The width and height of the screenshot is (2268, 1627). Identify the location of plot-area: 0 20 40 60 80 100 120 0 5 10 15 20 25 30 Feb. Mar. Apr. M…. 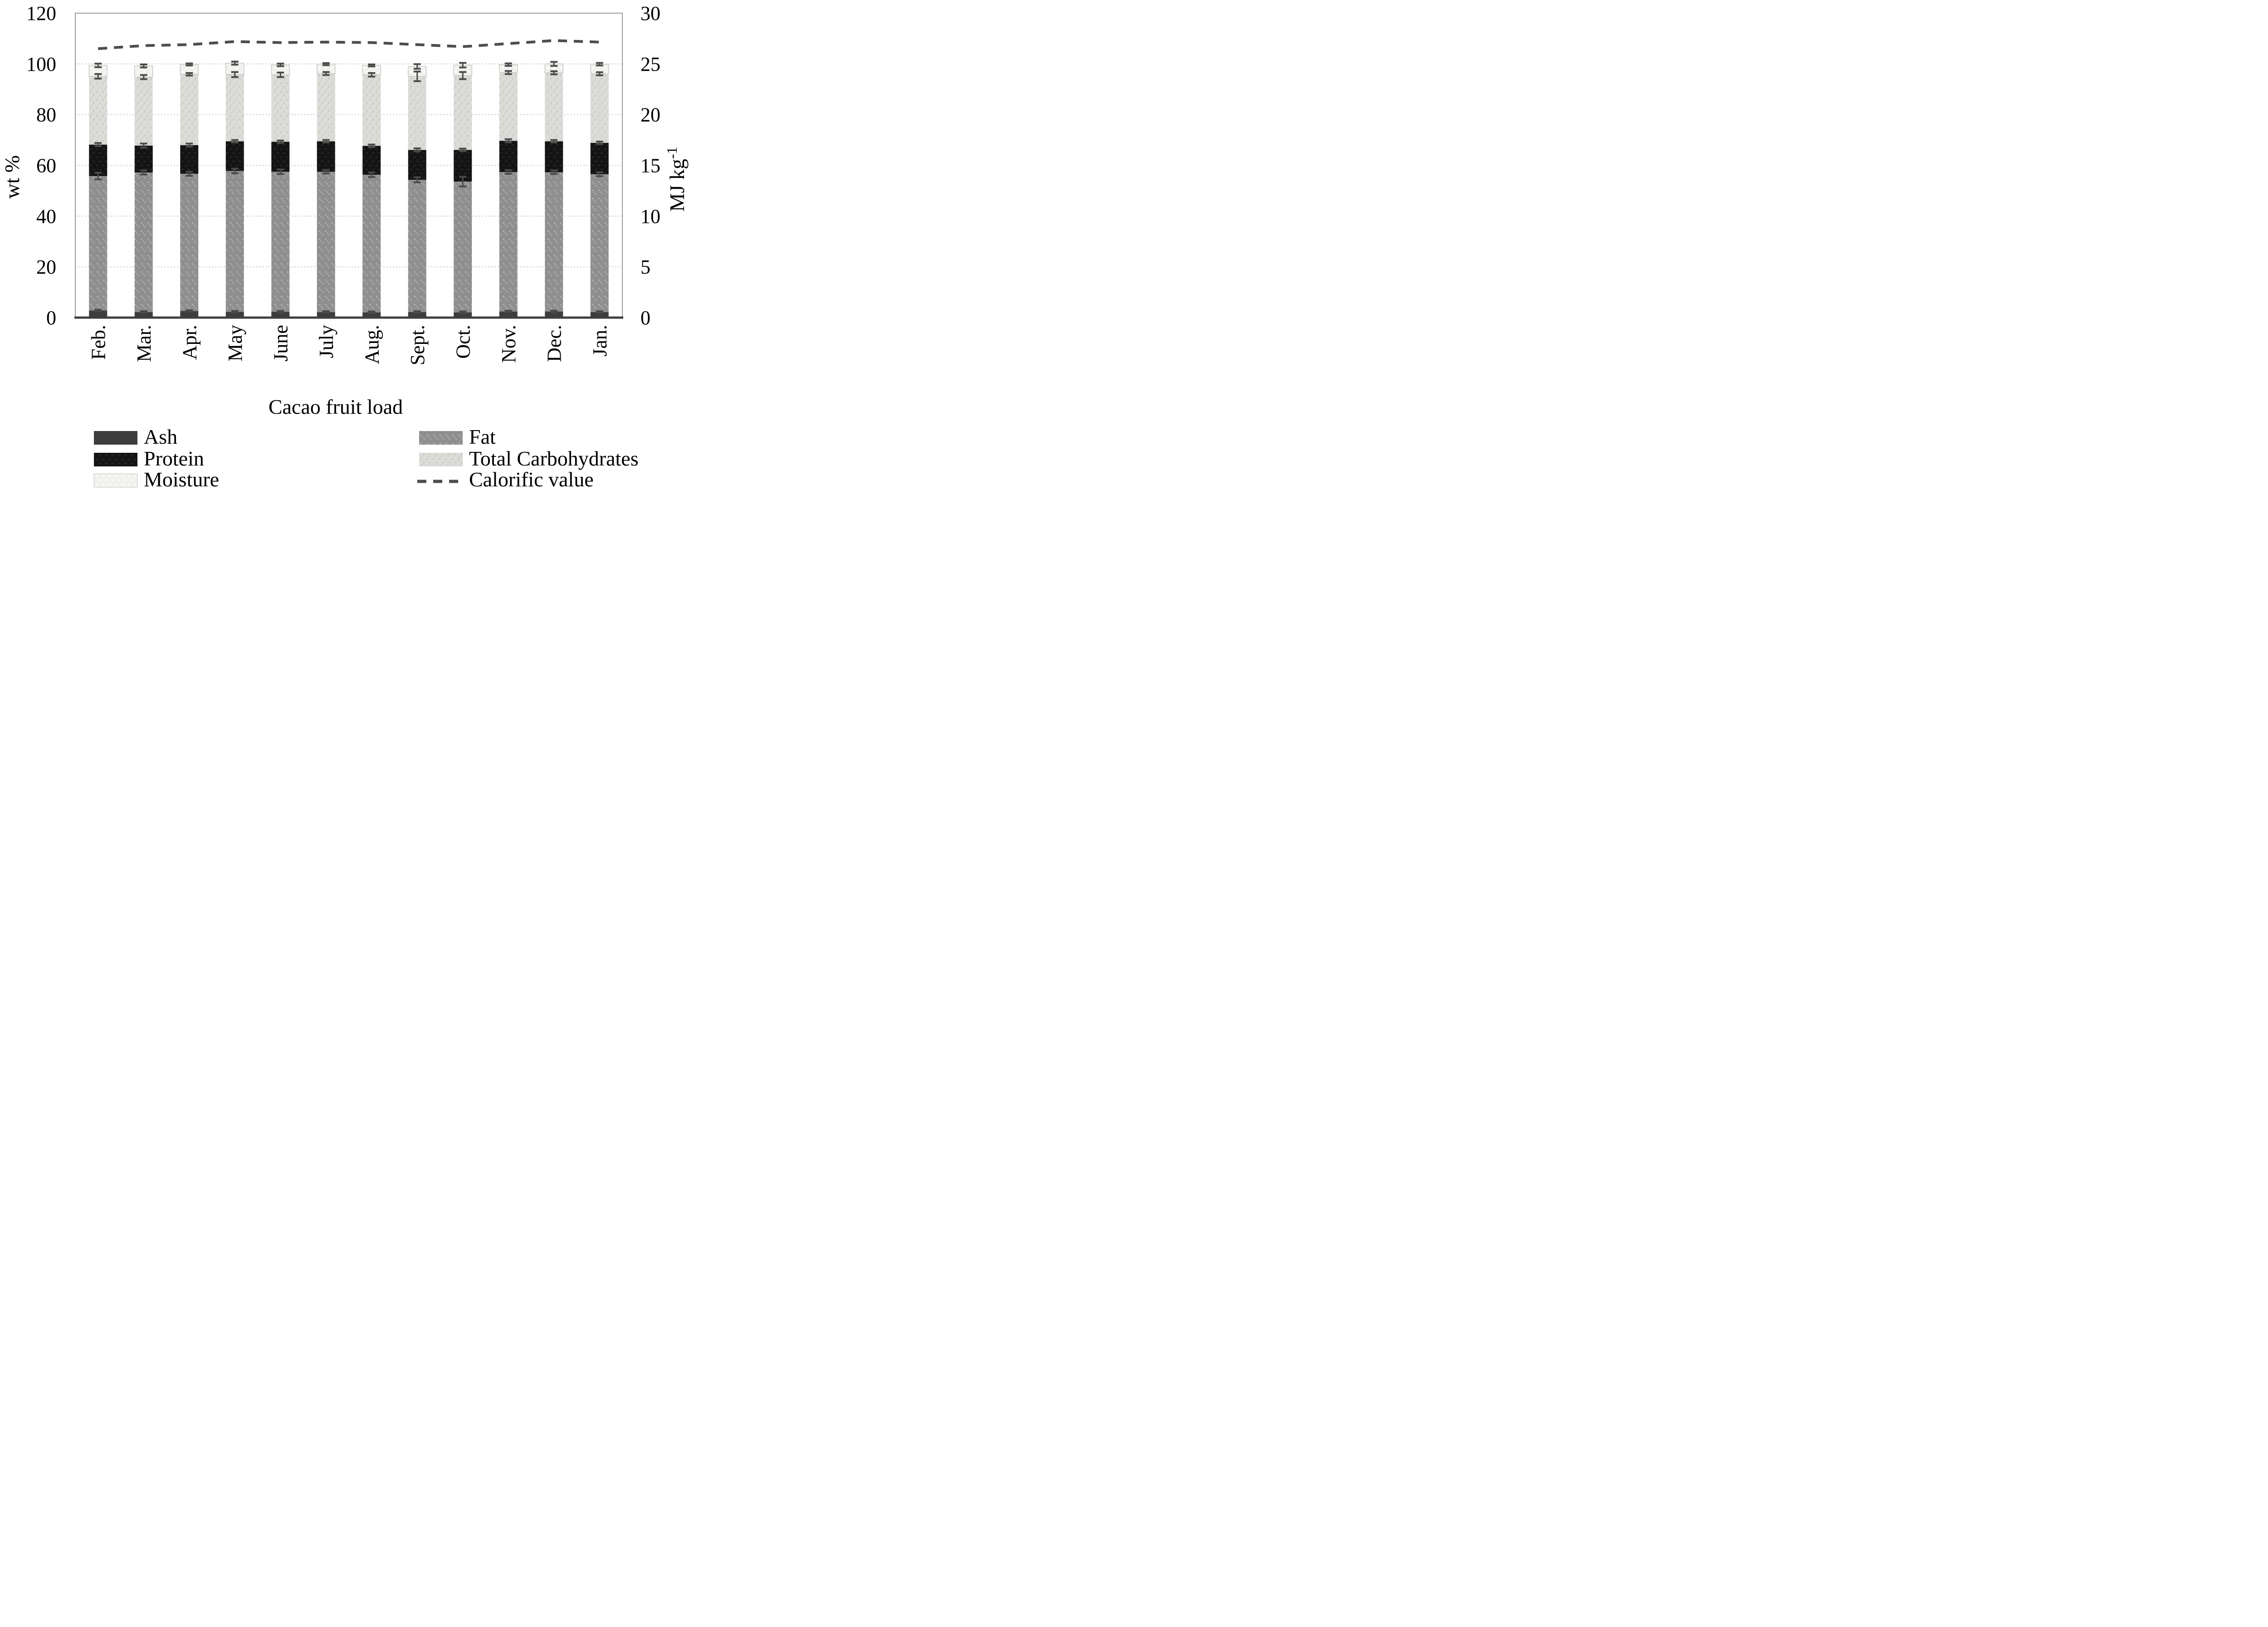
(343, 183).